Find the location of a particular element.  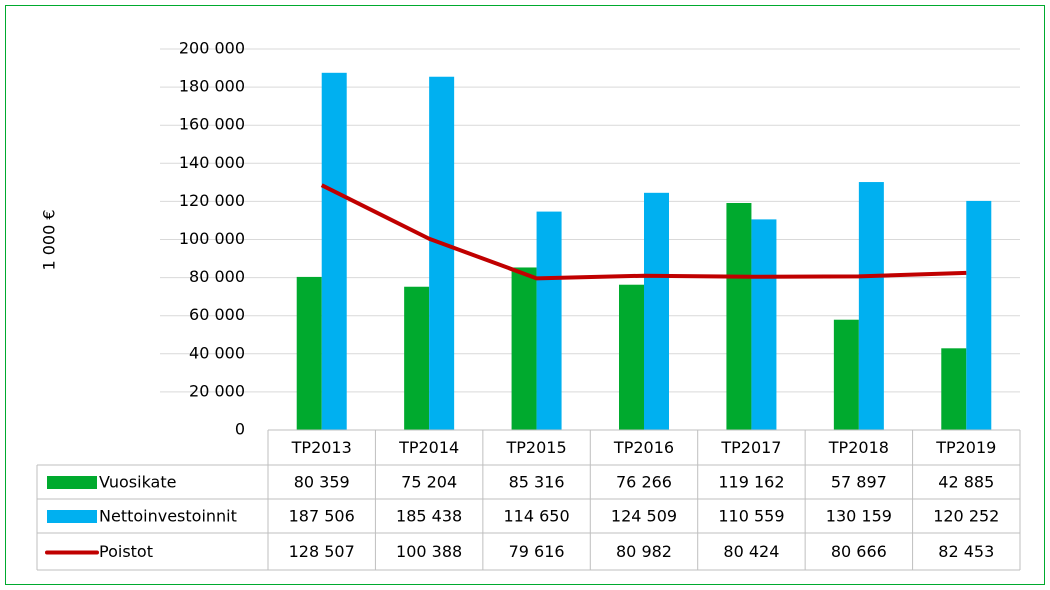

line is located at coordinates (643, 232).